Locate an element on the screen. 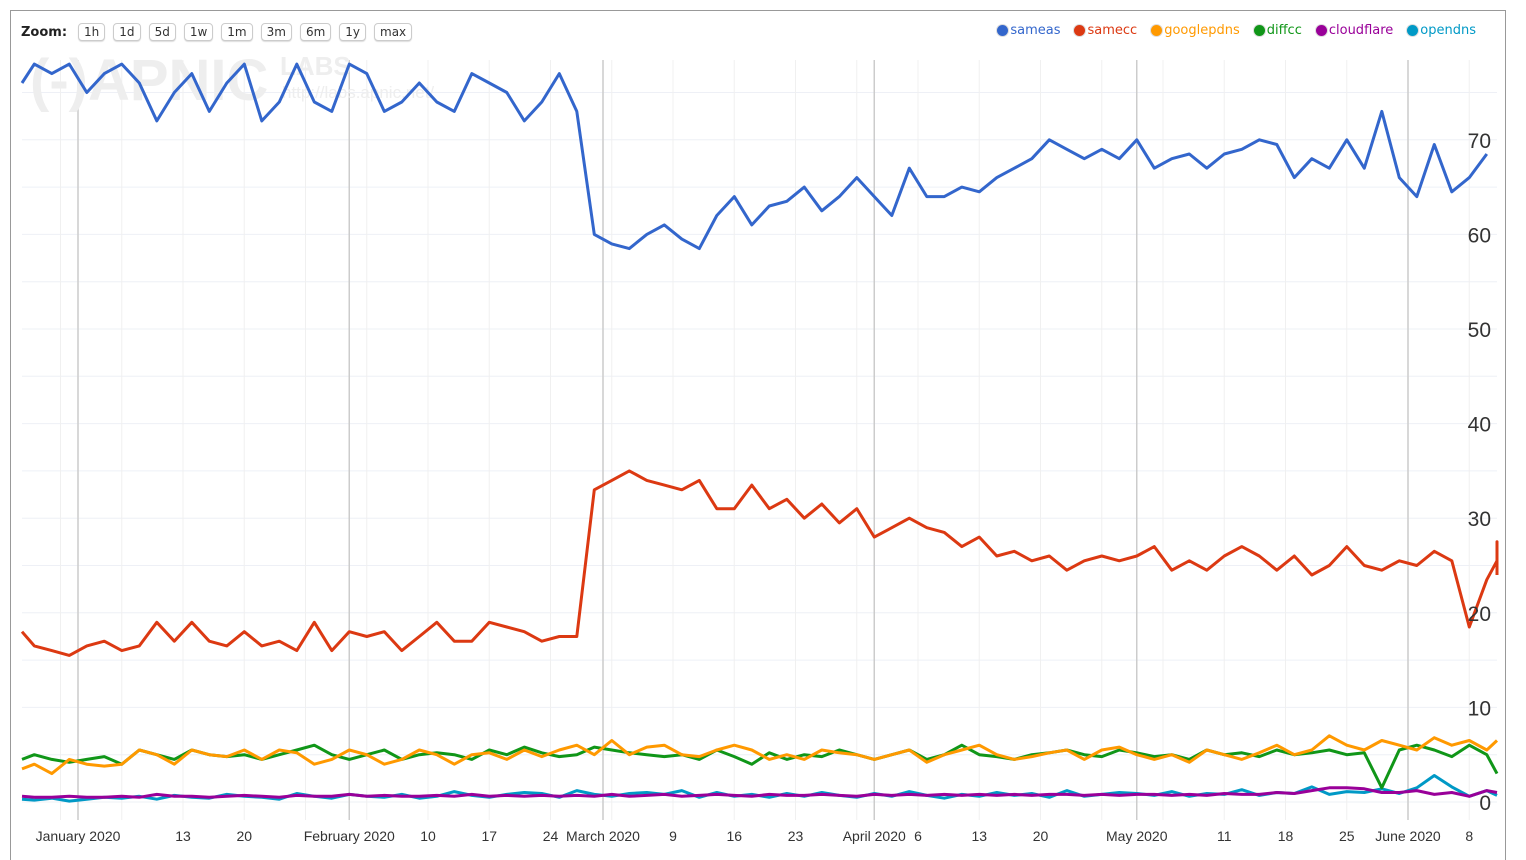  legend-label: samecc is located at coordinates (1112, 30).